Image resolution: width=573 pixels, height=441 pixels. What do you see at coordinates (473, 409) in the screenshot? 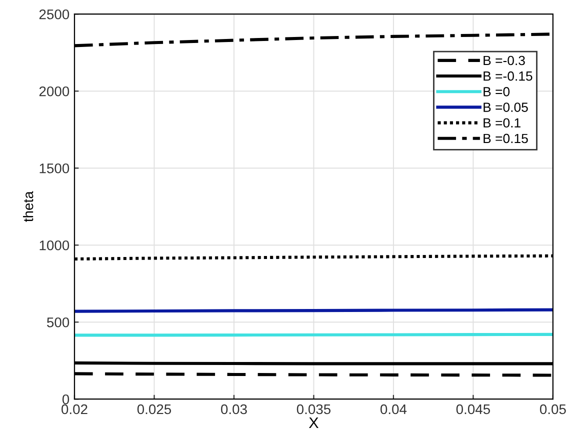
I see `x-tick-label: 0.045` at bounding box center [473, 409].